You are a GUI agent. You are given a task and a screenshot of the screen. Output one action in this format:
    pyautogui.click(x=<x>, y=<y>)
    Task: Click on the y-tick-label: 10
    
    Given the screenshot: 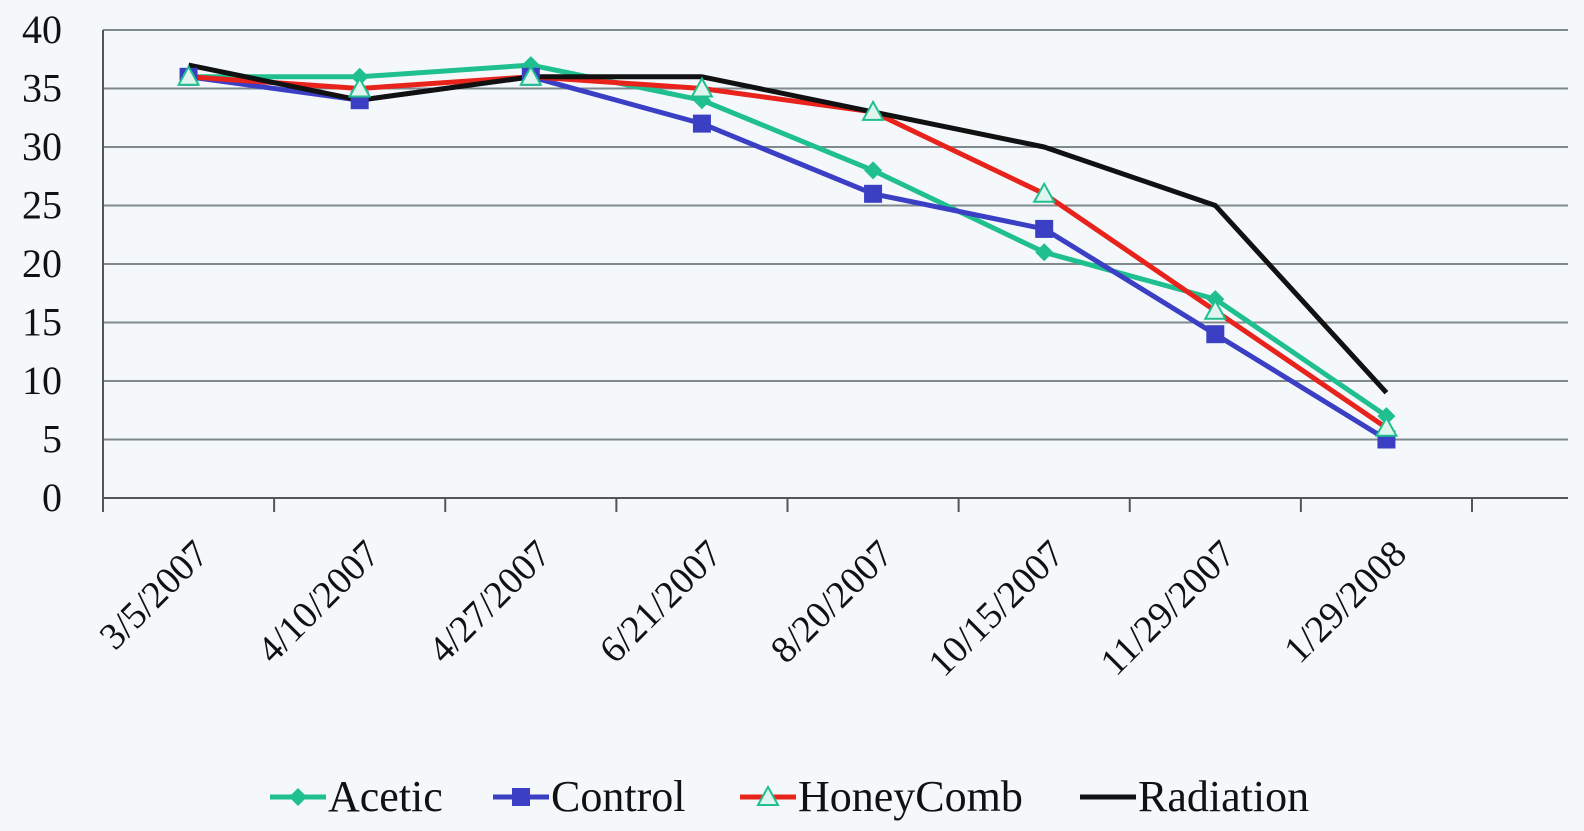 What is the action you would take?
    pyautogui.click(x=42, y=380)
    